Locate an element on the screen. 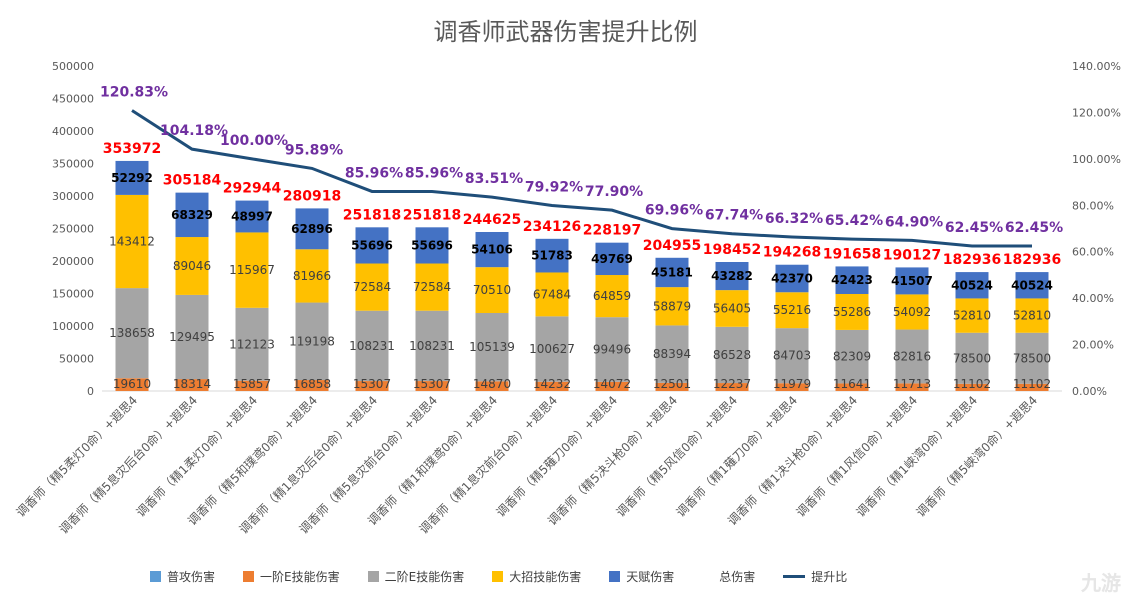 The height and width of the screenshot is (600, 1131). total-value-label: 292944 is located at coordinates (252, 189).